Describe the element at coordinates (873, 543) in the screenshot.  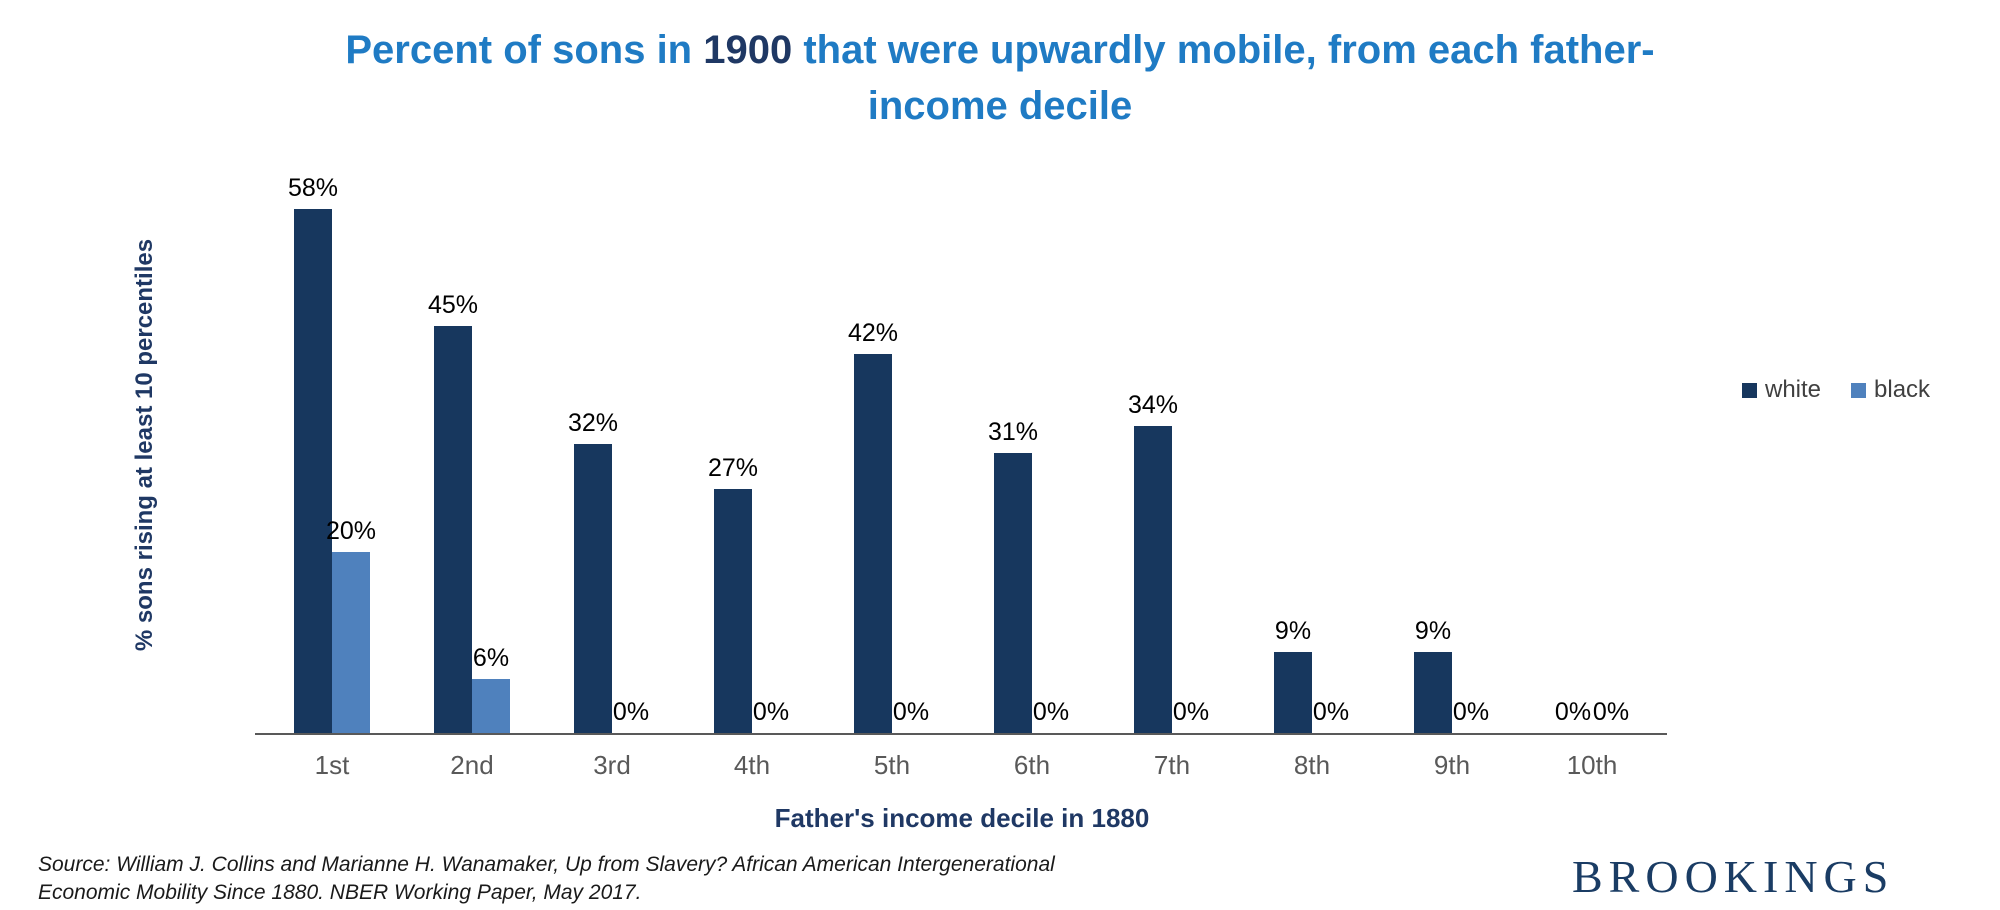
I see `bar-white-5th` at that location.